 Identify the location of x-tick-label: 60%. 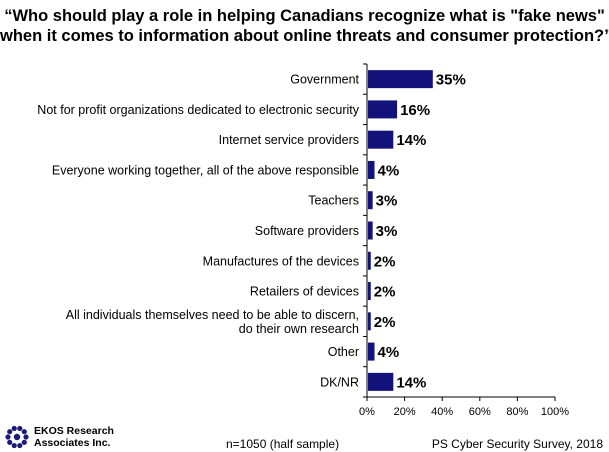
(480, 412).